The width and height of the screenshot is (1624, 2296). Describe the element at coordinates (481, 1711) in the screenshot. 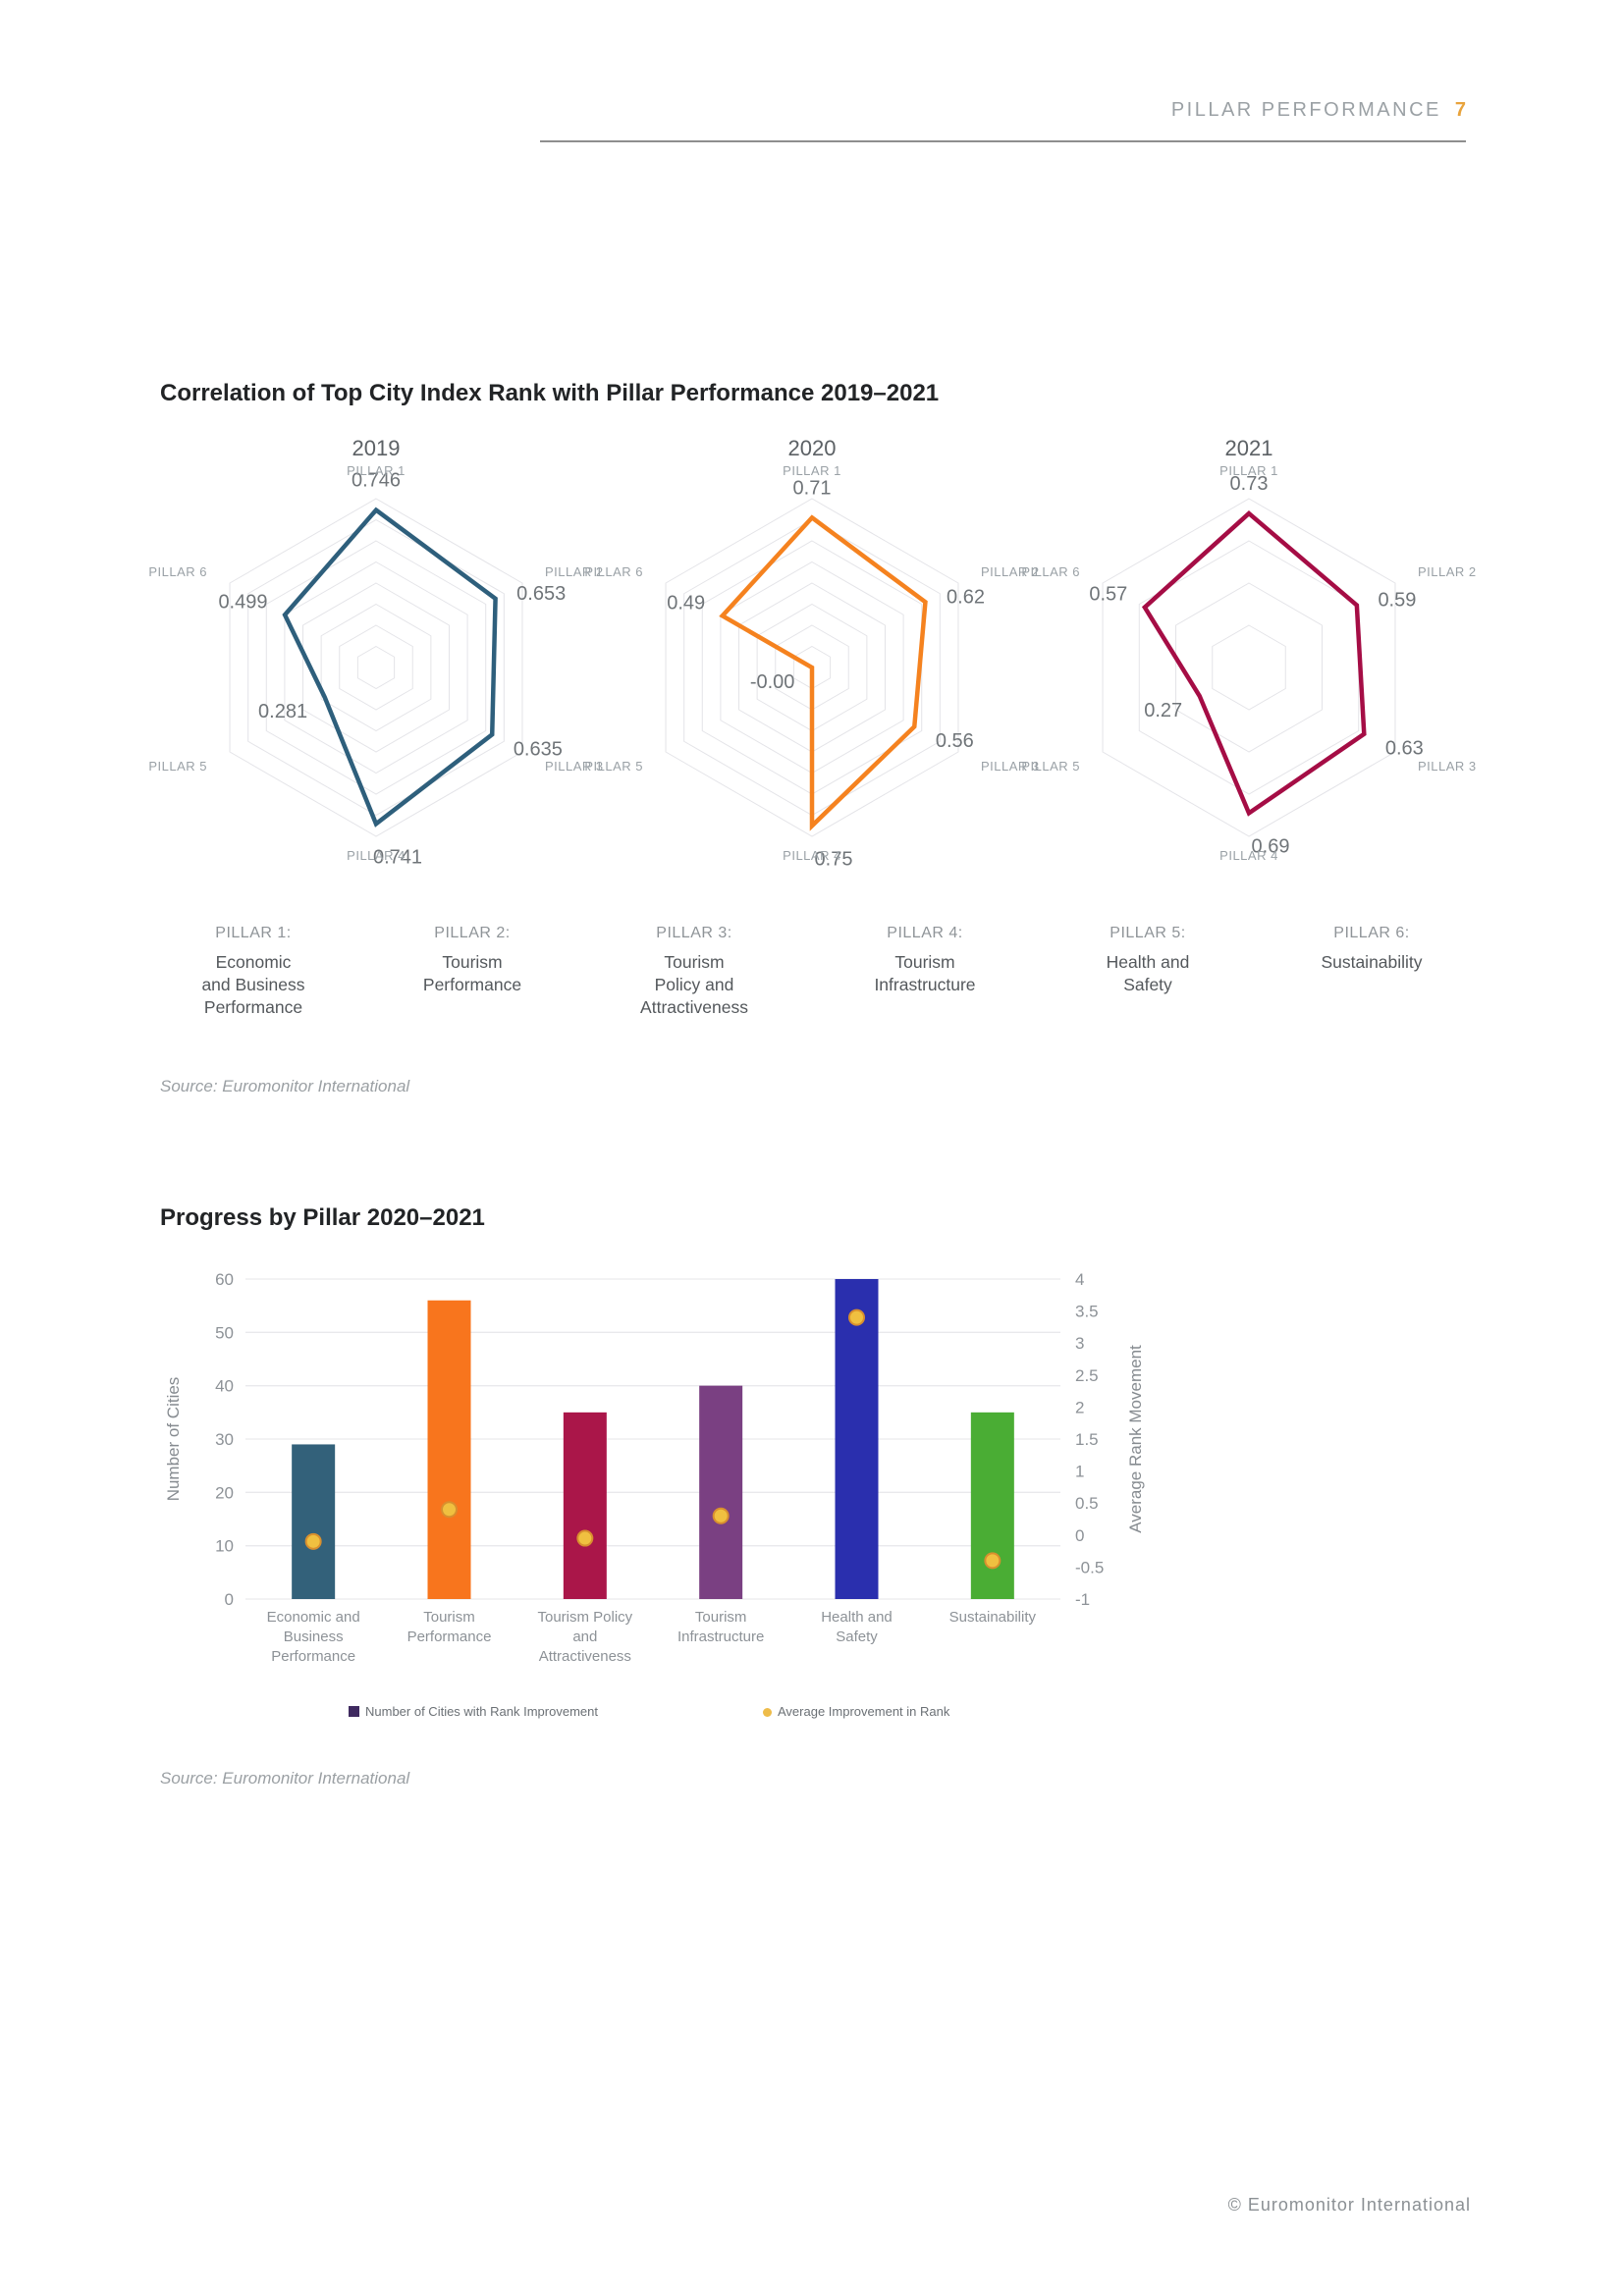

I see `legend-label: Number of Cities with Rank Improvement` at that location.